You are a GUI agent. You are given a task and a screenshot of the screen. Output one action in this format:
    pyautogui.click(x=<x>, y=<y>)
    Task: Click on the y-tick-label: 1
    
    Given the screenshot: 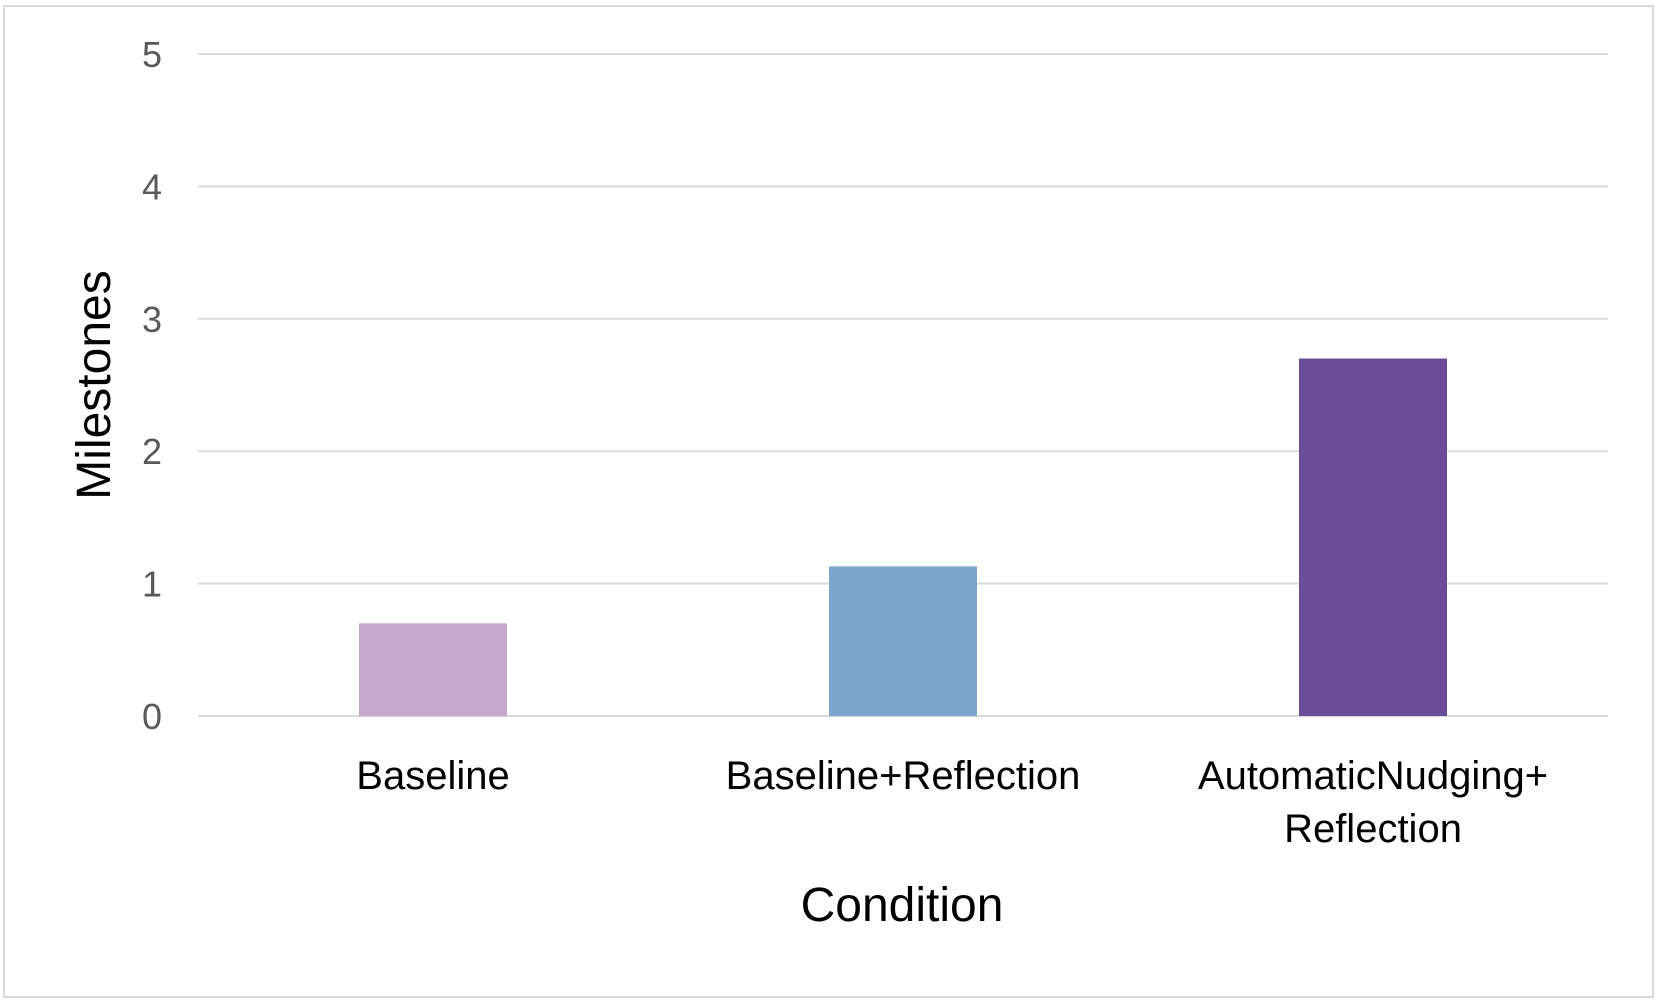 What is the action you would take?
    pyautogui.click(x=152, y=584)
    